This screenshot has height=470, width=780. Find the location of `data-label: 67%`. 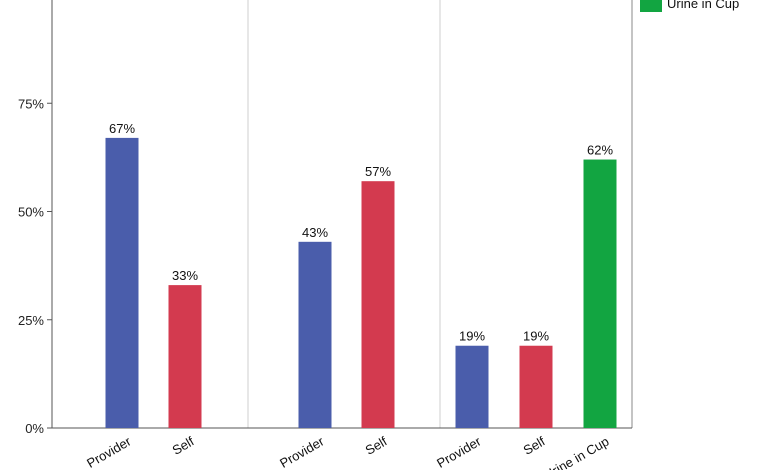

data-label: 67% is located at coordinates (122, 128).